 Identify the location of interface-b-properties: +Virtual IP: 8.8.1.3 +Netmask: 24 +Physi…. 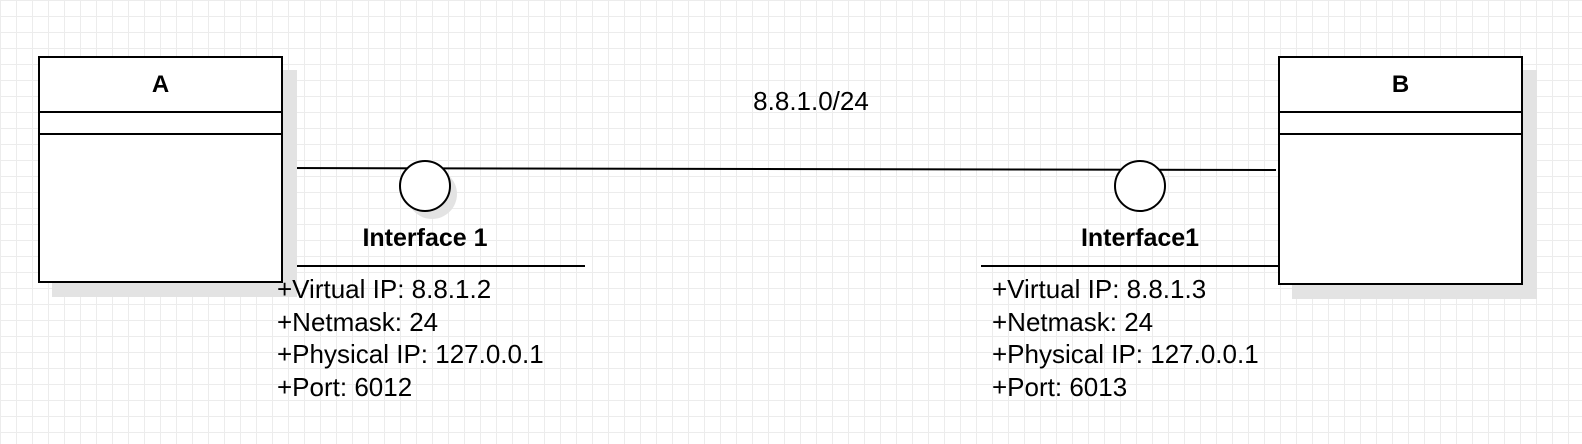
(1125, 338).